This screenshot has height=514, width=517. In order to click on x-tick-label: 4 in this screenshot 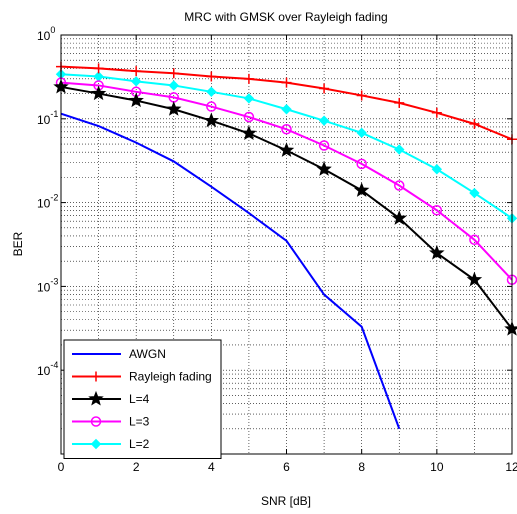, I will do `click(211, 467)`.